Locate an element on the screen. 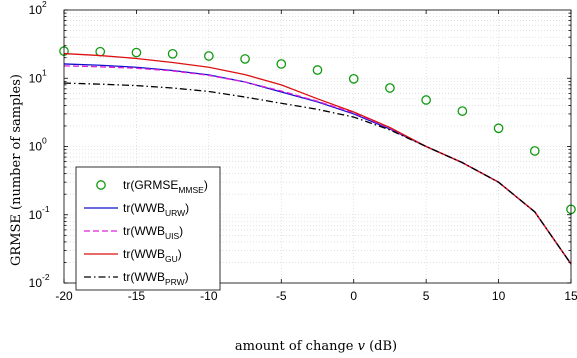  legend-label: tr(WWBGU) is located at coordinates (152, 255).